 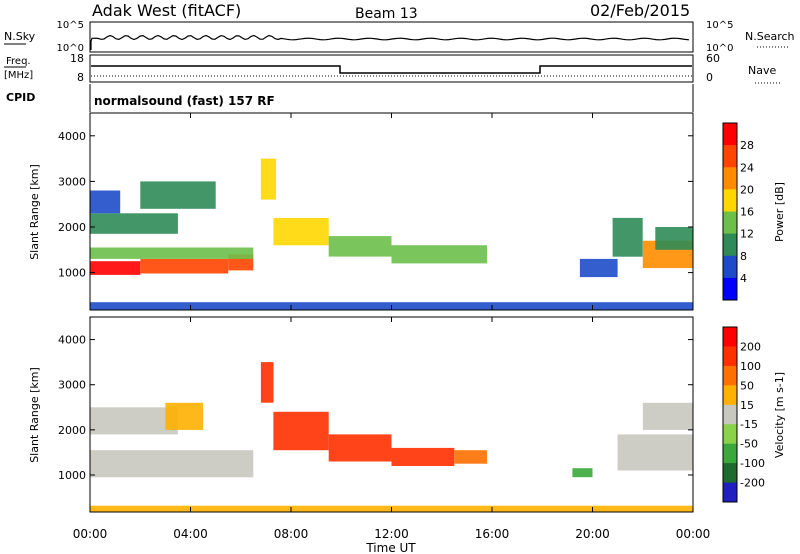 What do you see at coordinates (747, 145) in the screenshot?
I see `colorbar-tick-label: 28` at bounding box center [747, 145].